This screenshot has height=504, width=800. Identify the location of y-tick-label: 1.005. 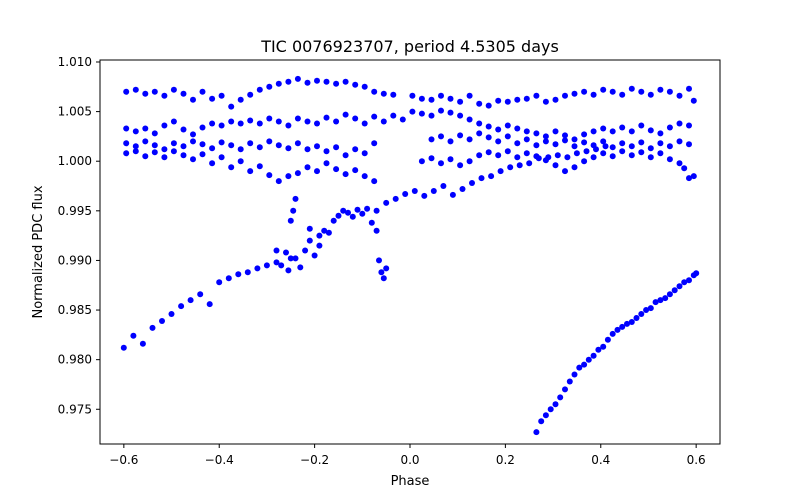
(75, 112).